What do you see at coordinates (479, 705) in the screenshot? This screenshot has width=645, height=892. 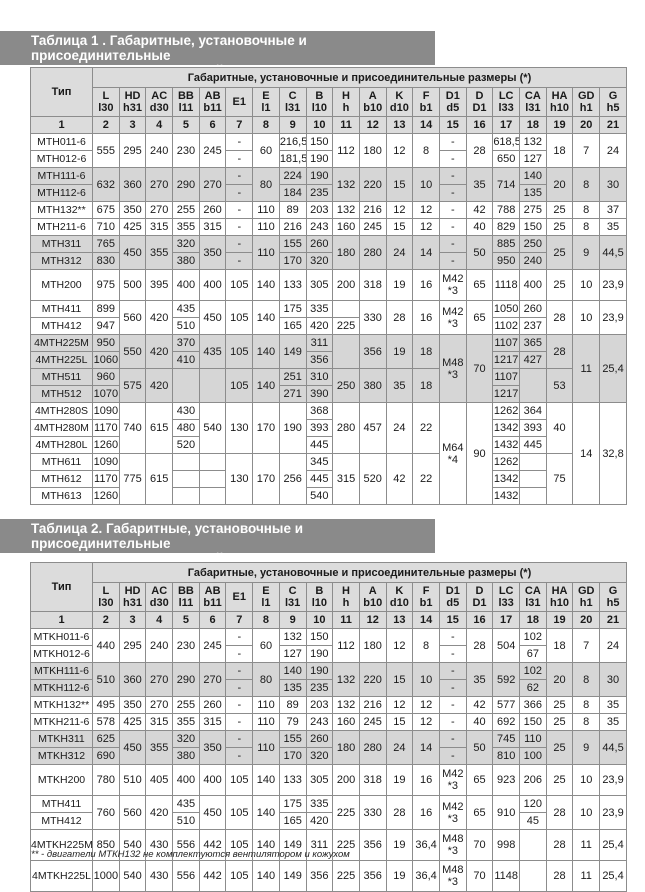 I see `value-cell: 42` at bounding box center [479, 705].